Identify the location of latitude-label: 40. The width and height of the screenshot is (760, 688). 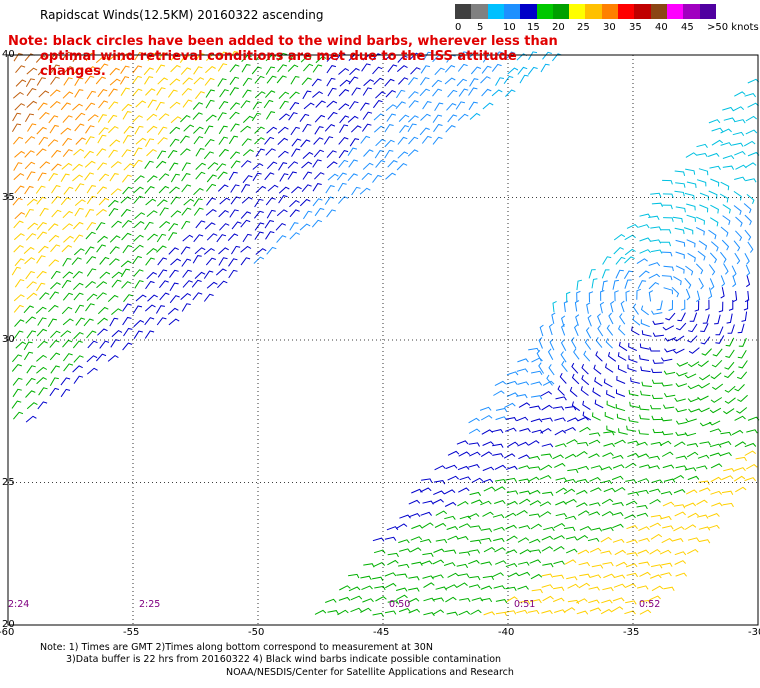
(8, 54).